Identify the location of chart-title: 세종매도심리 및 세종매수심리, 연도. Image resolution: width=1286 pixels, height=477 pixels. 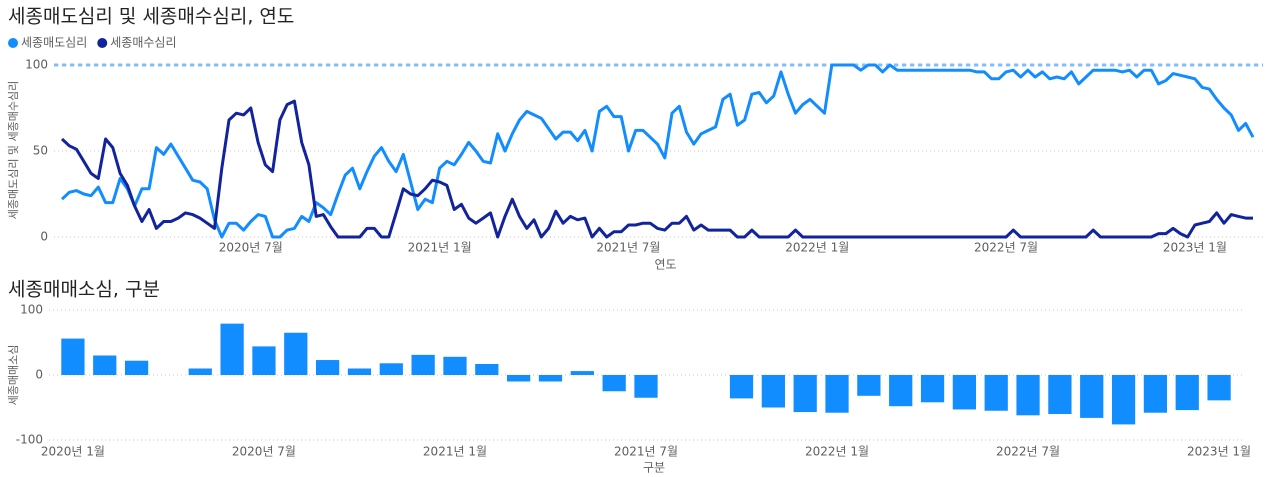
(151, 17).